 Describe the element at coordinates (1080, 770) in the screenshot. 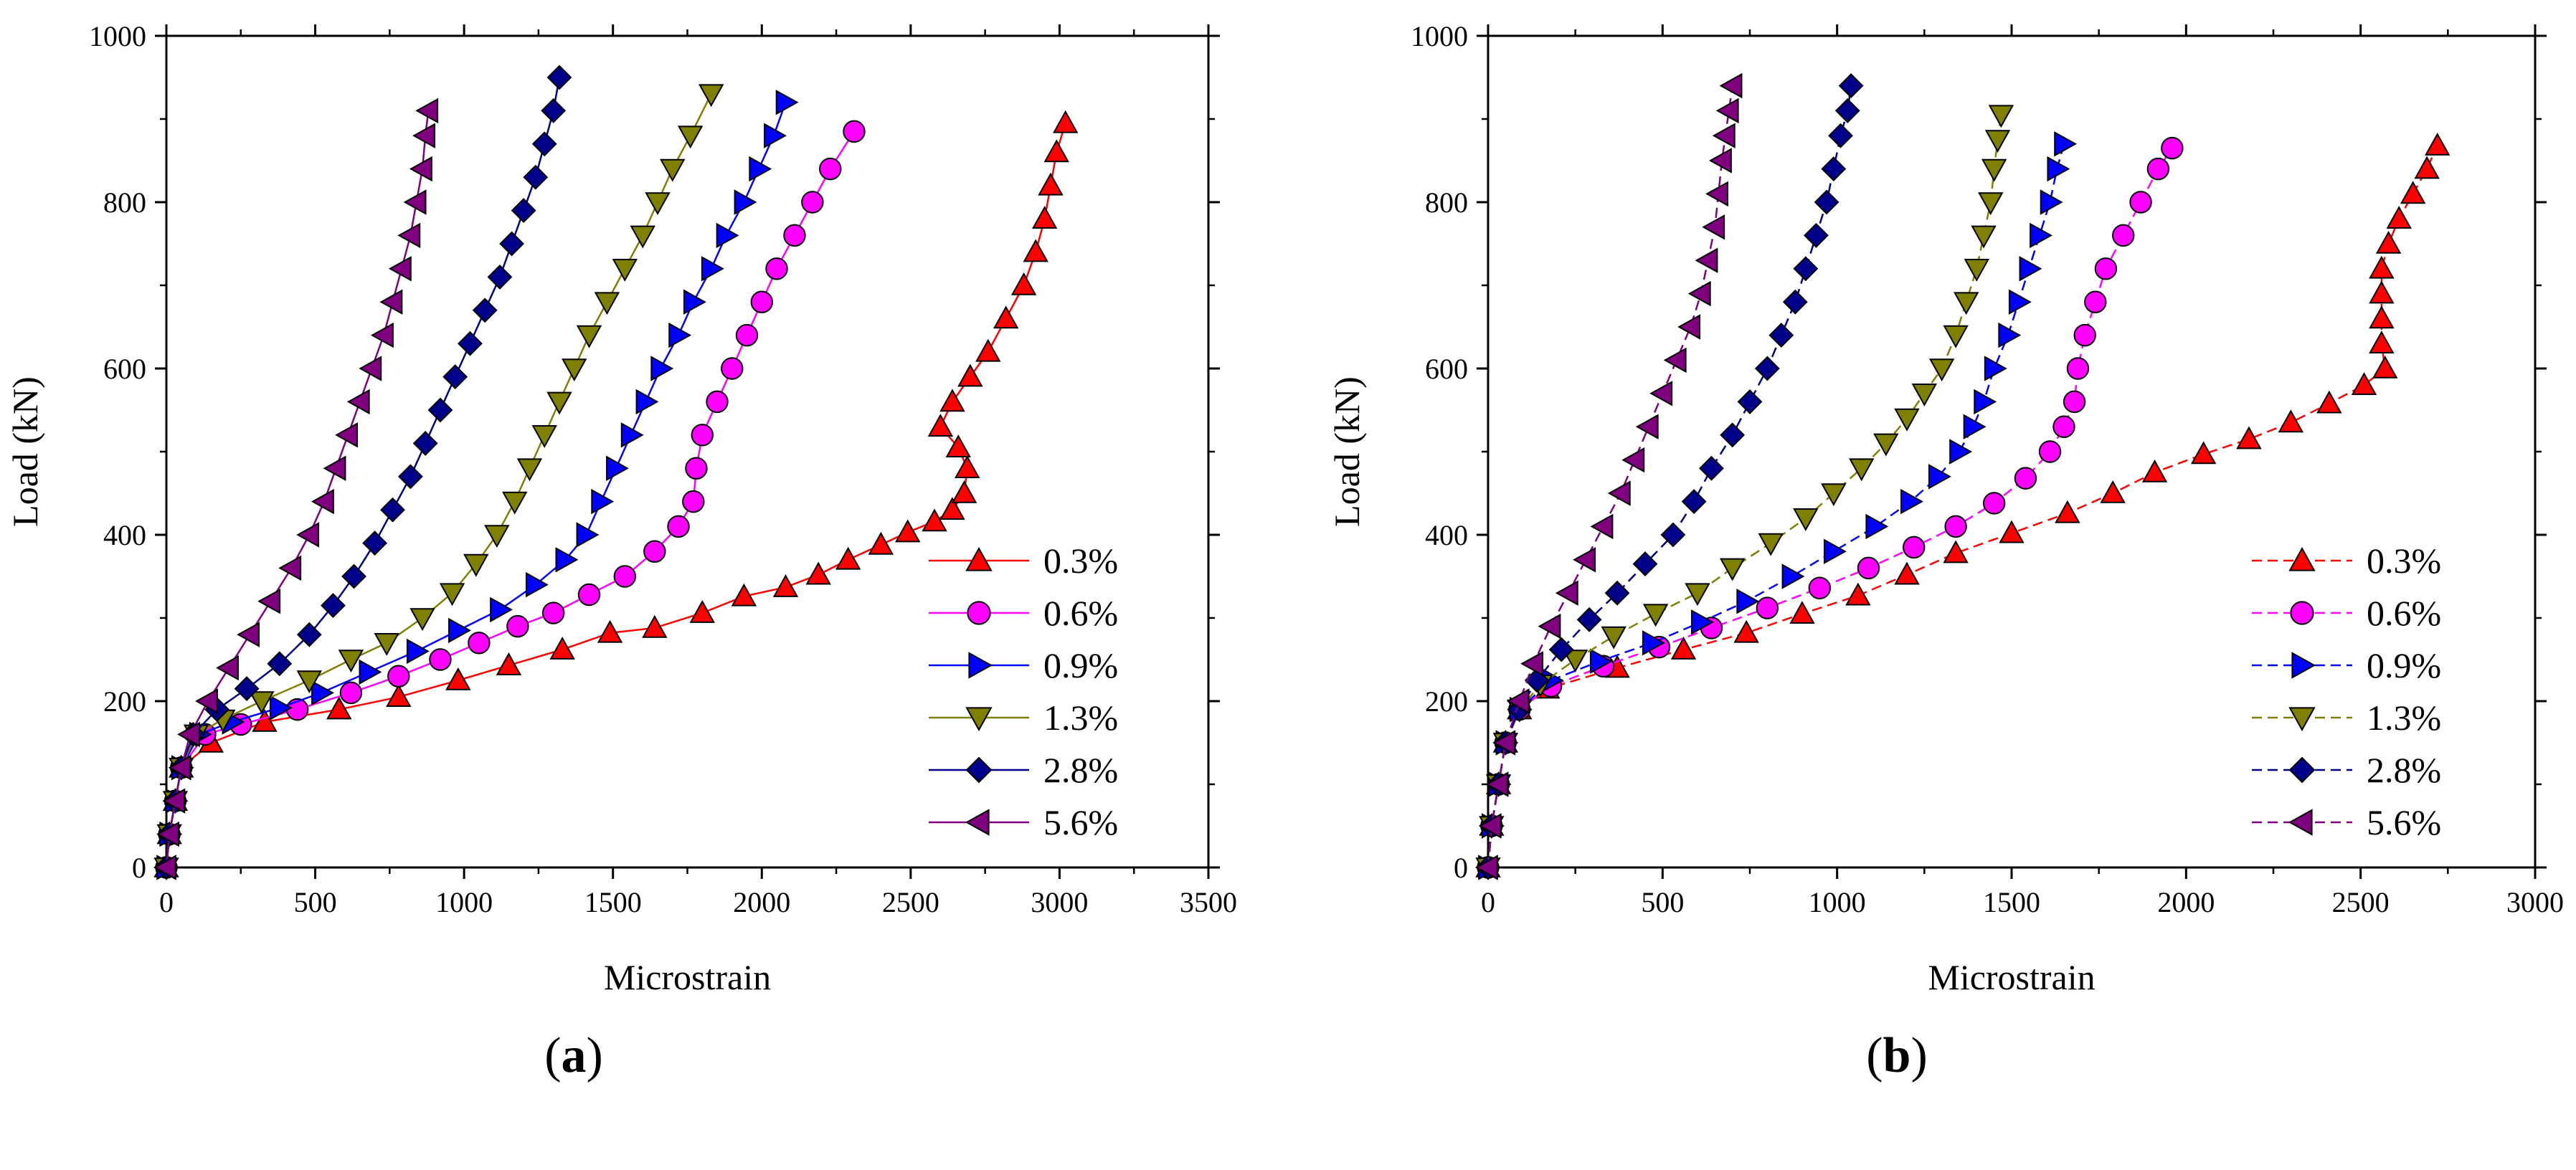

I see `legend-label: 2.8%` at that location.